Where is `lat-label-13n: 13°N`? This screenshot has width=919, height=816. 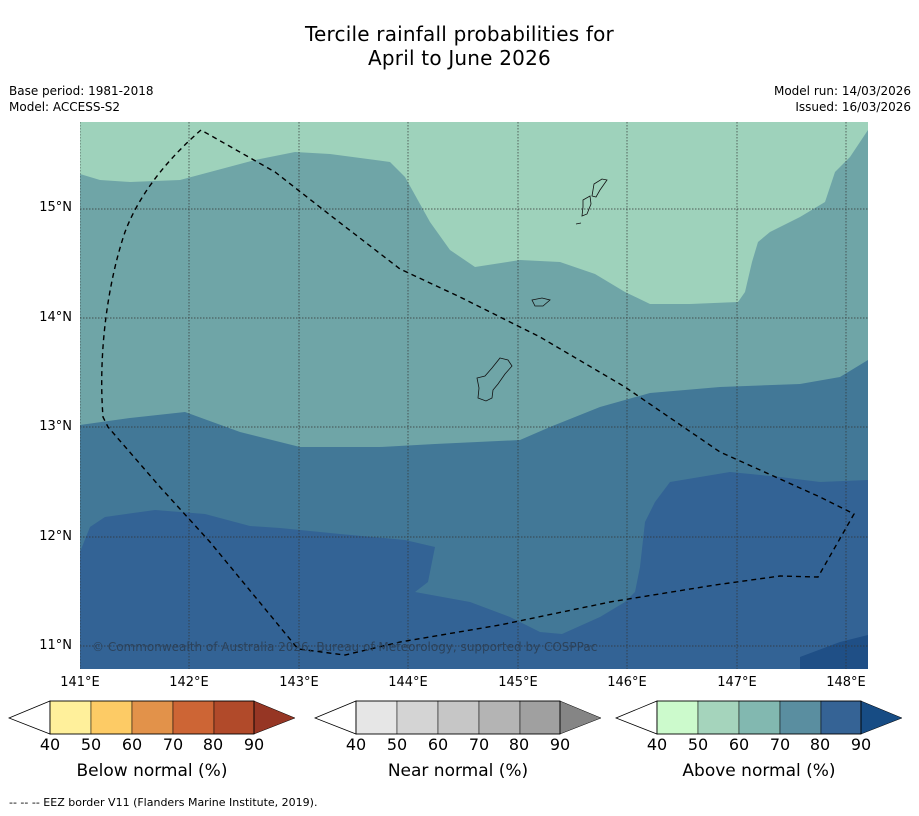
lat-label-13n: 13°N is located at coordinates (55, 426).